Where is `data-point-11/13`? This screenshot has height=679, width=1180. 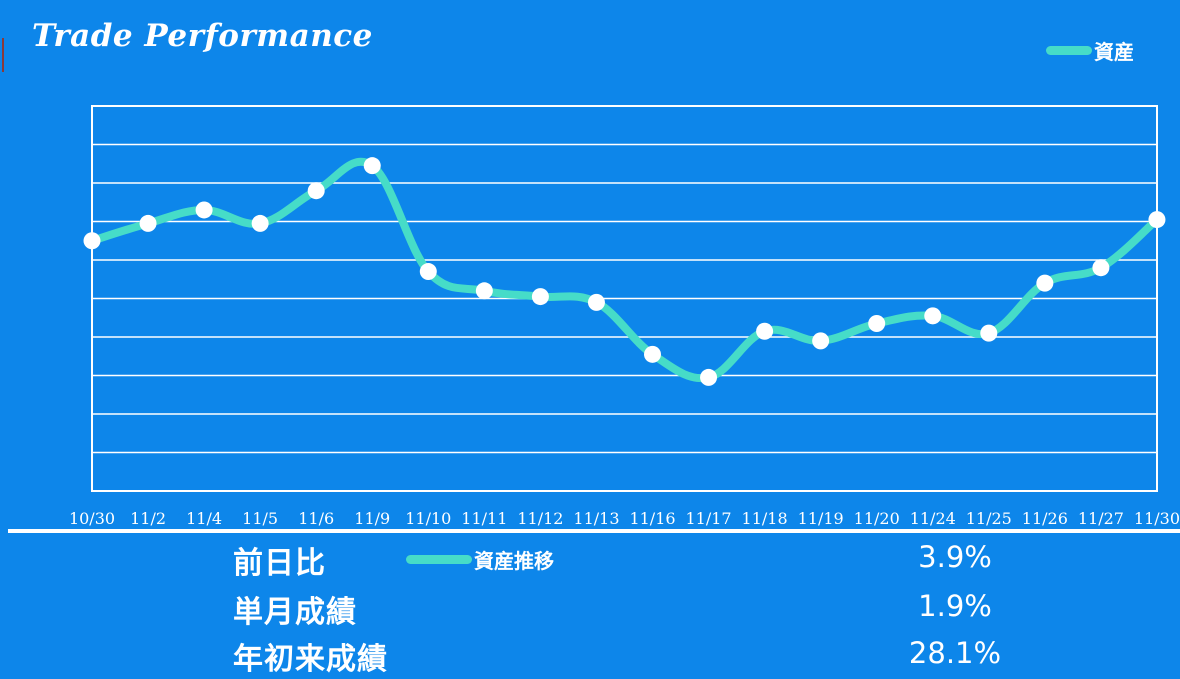 data-point-11/13 is located at coordinates (596, 302).